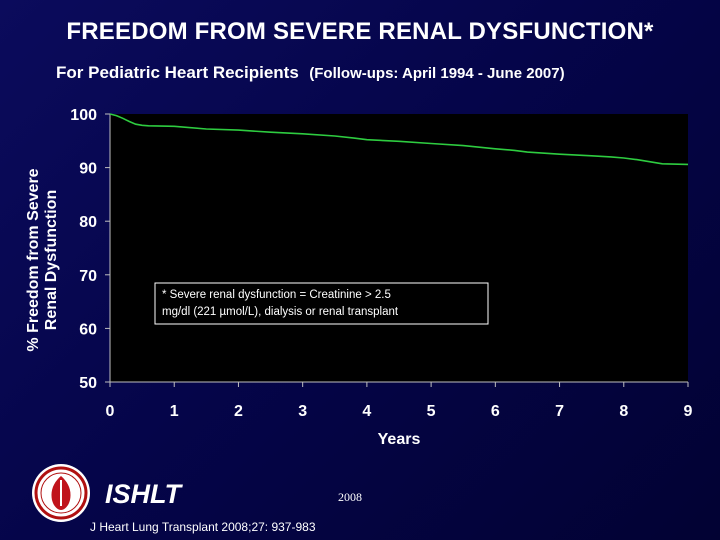 The height and width of the screenshot is (540, 720). What do you see at coordinates (88, 276) in the screenshot?
I see `y-tick-label: 70` at bounding box center [88, 276].